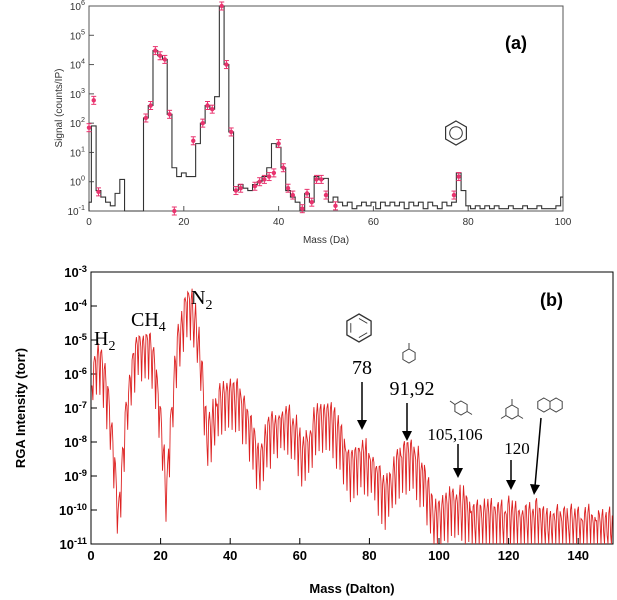 This screenshot has width=617, height=600. Describe the element at coordinates (439, 555) in the screenshot. I see `panel-b-x-tick-label: 100` at that location.